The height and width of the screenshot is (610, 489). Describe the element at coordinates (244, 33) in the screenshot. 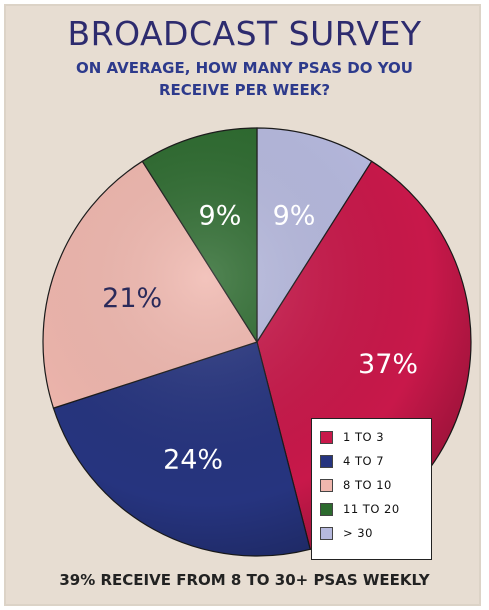

I see `chart-title: BROADCAST SURVEY` at that location.